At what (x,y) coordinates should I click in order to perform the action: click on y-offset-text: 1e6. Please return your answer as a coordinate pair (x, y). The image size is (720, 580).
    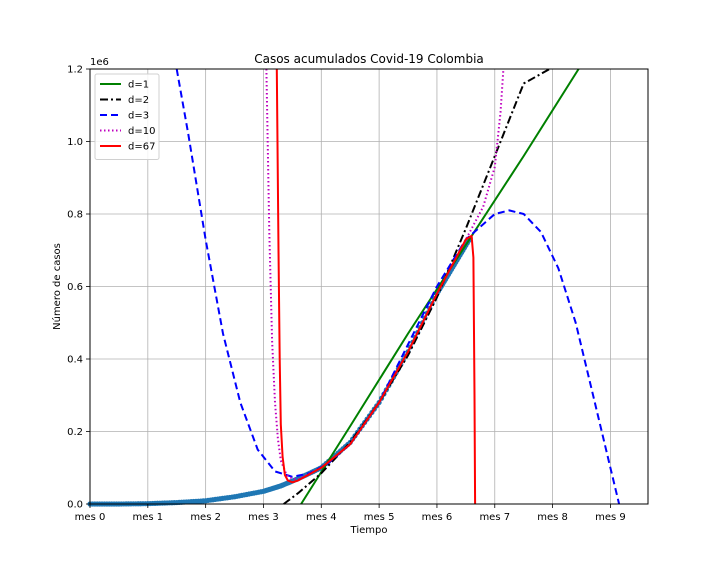
    Looking at the image, I should click on (99, 62).